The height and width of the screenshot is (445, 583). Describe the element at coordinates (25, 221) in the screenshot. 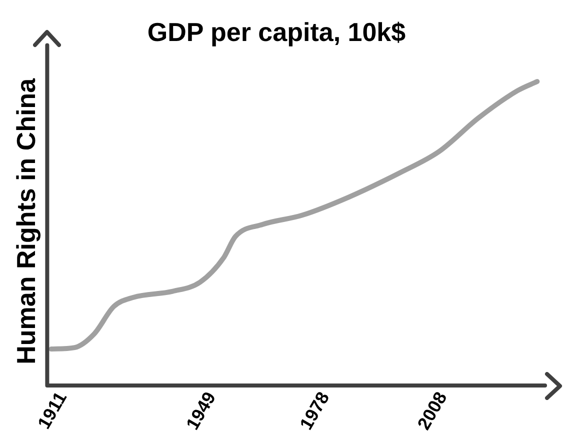

I see `y-axis-title: Human Rights in China` at that location.